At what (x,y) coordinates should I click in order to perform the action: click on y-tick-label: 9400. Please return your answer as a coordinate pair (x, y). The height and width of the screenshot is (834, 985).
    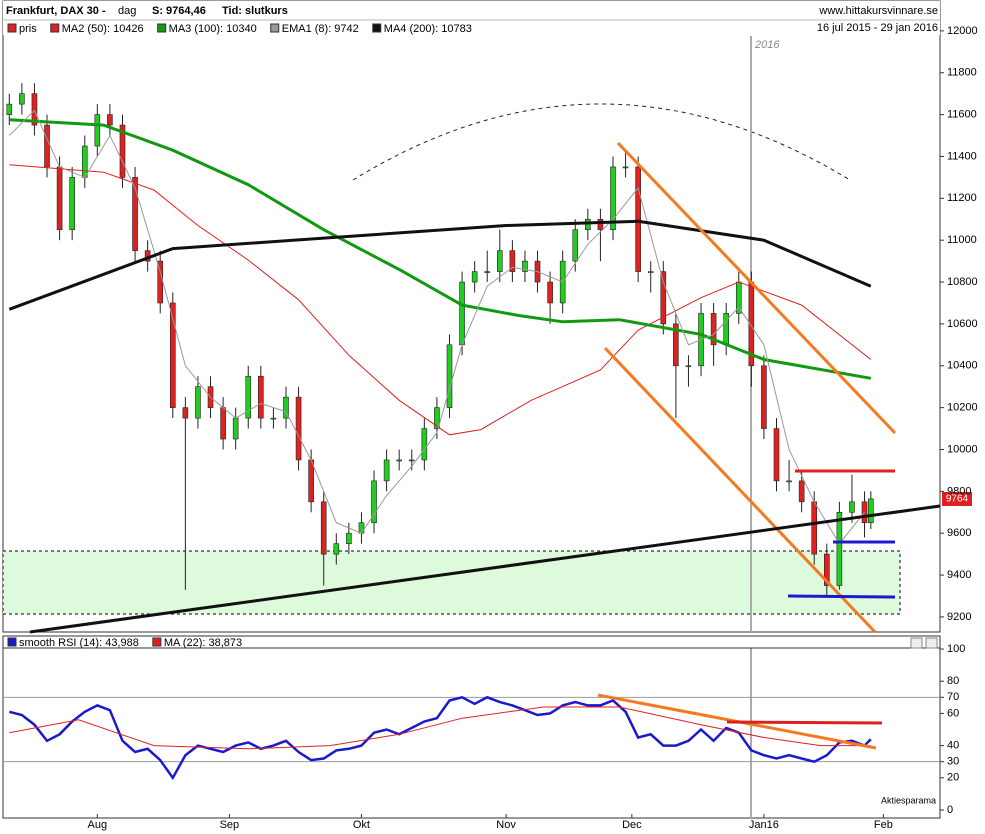
    Looking at the image, I should click on (959, 575).